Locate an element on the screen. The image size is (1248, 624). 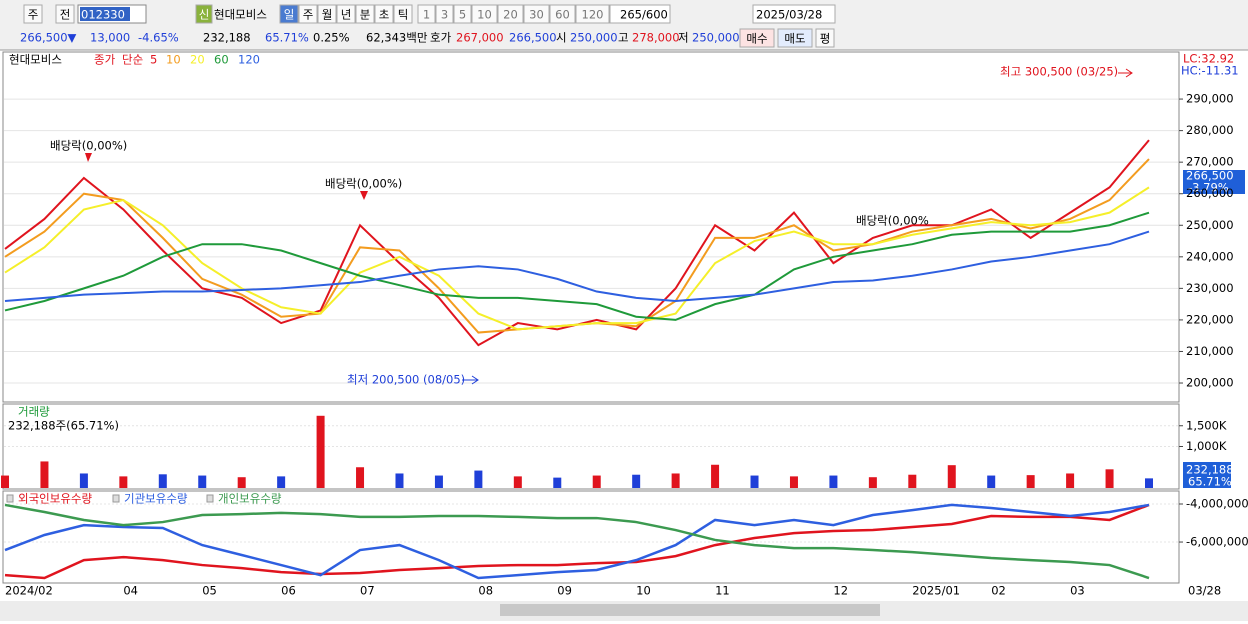
code-sel is located at coordinates (105, 14).